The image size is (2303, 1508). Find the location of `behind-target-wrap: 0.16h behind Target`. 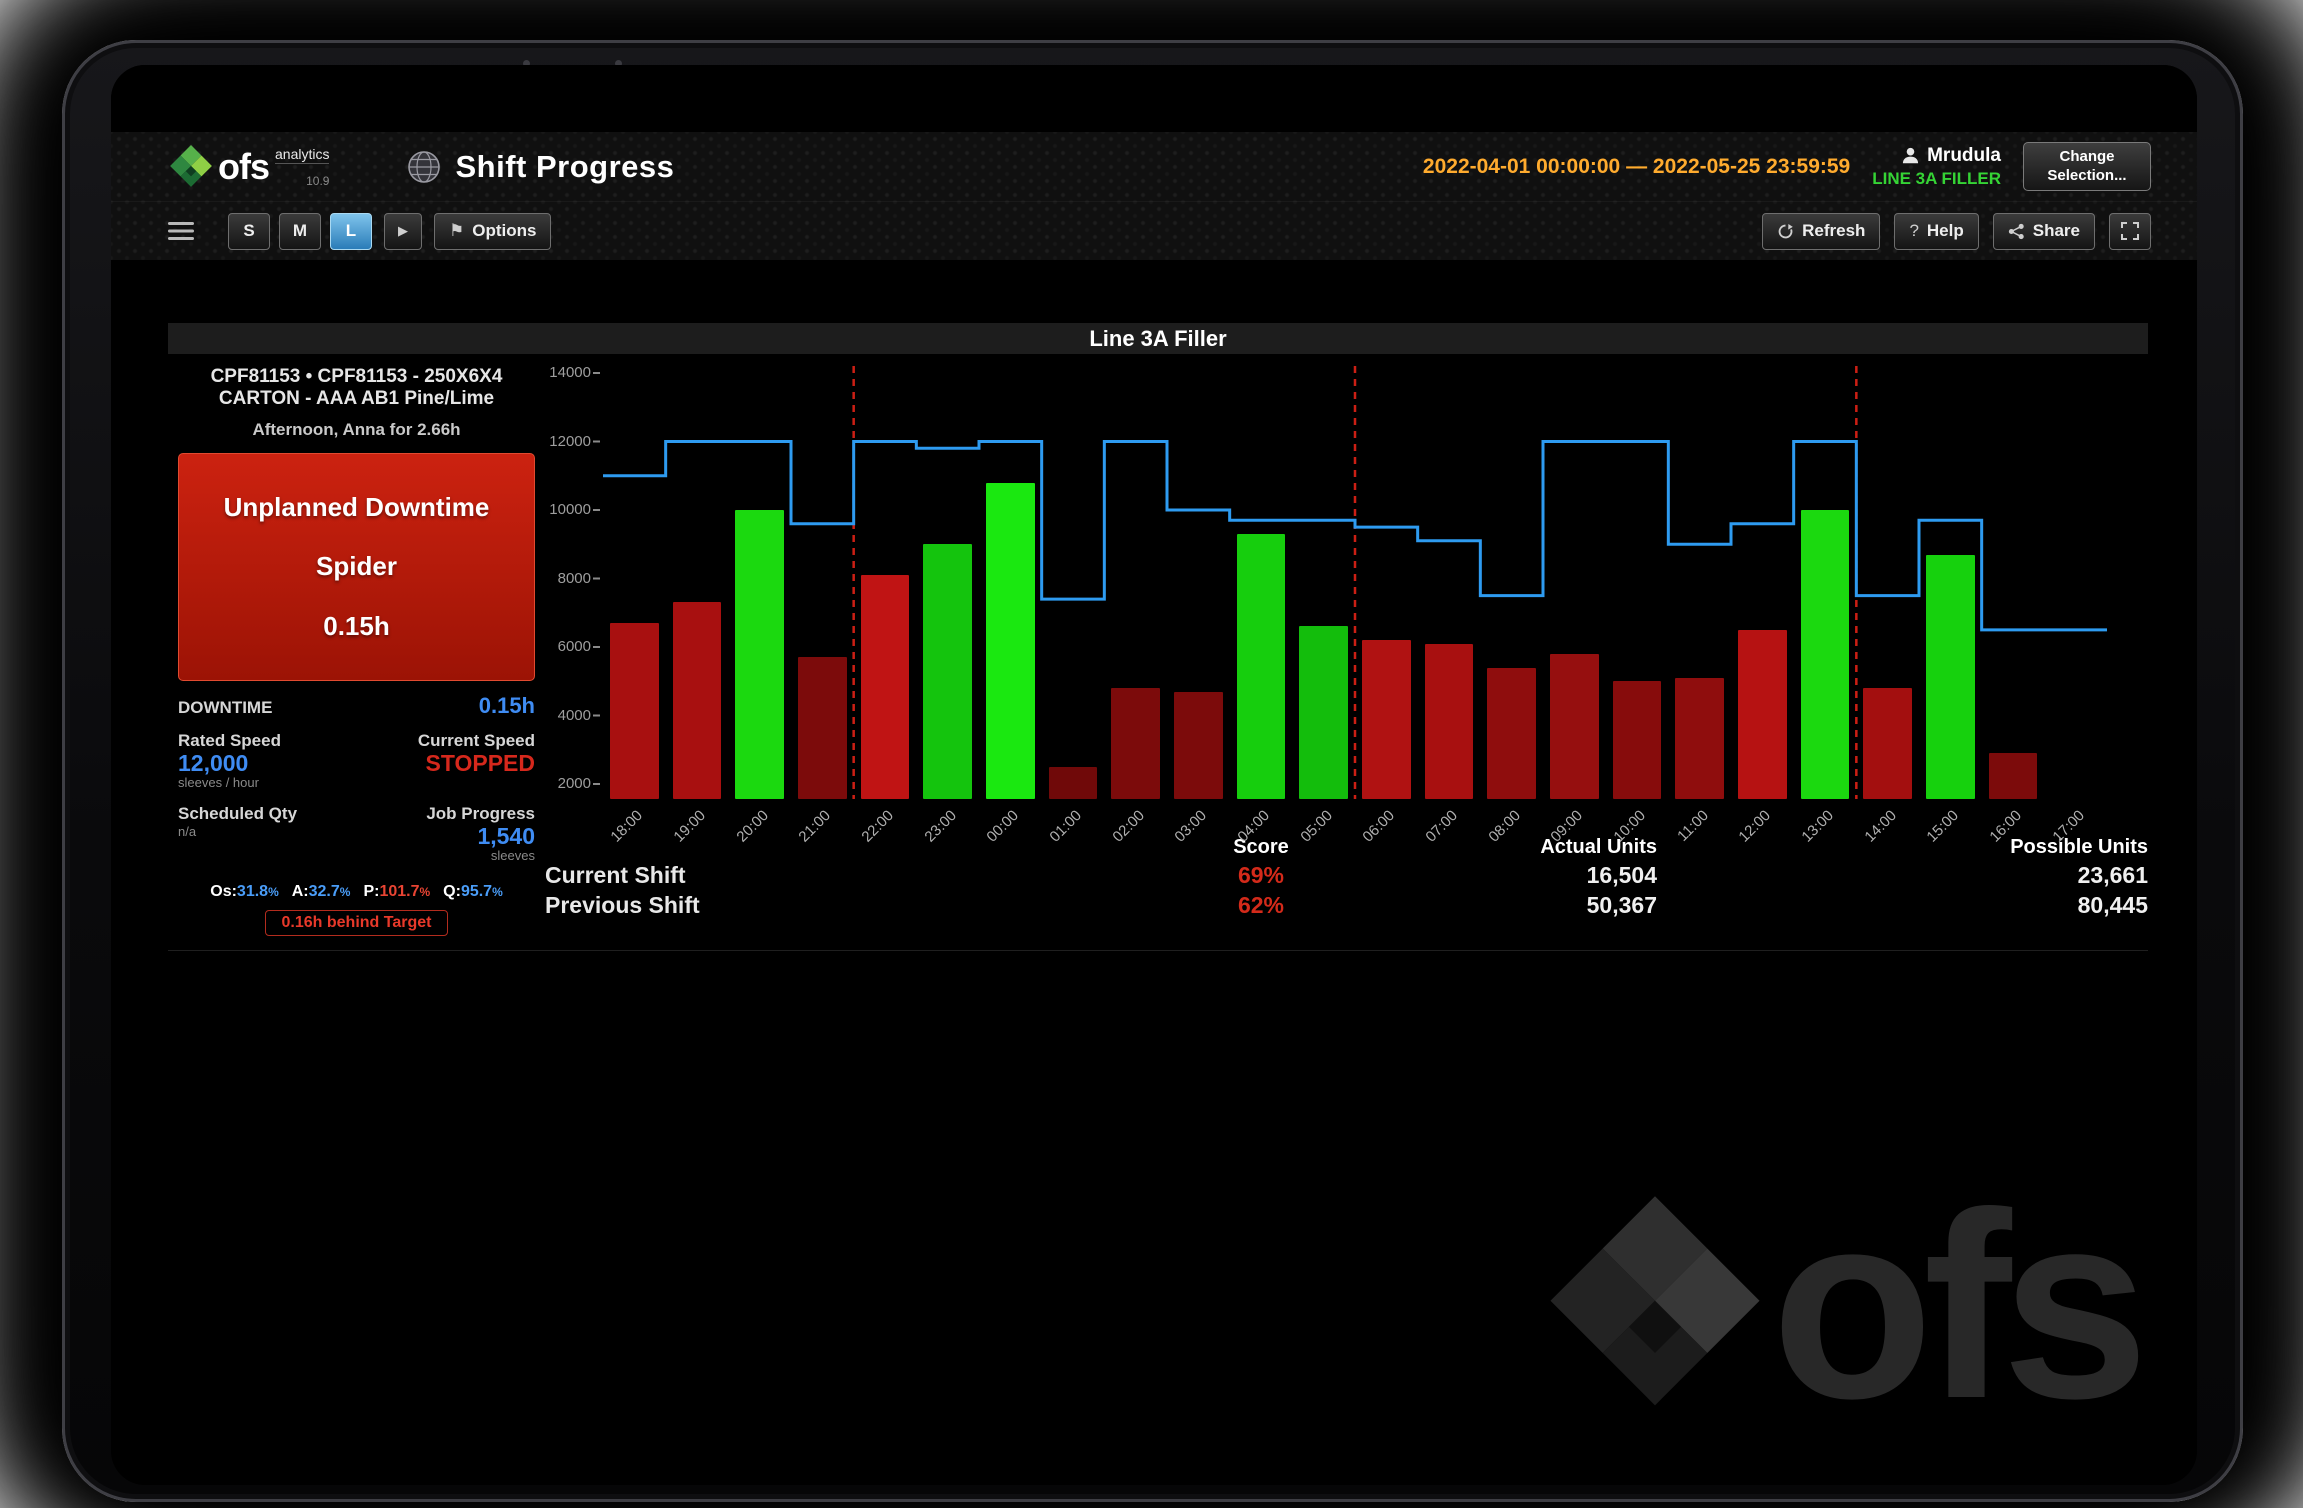

behind-target-wrap: 0.16h behind Target is located at coordinates (356, 923).